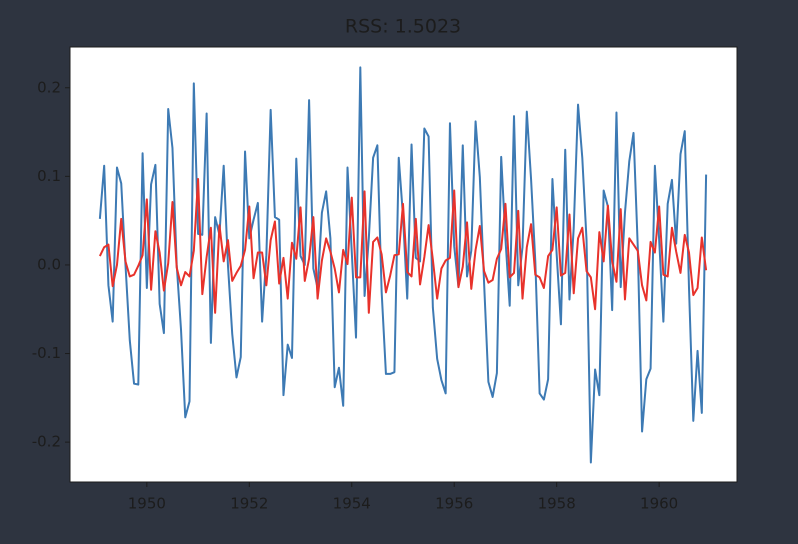 This screenshot has height=544, width=798. What do you see at coordinates (249, 504) in the screenshot?
I see `x-tick-label: 1952` at bounding box center [249, 504].